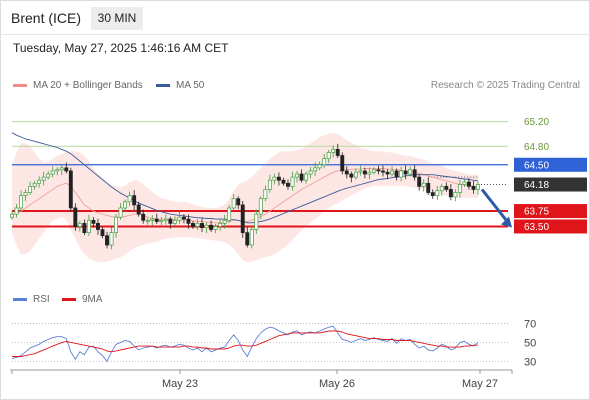  What do you see at coordinates (20, 299) in the screenshot?
I see `rsi-swatch` at bounding box center [20, 299].